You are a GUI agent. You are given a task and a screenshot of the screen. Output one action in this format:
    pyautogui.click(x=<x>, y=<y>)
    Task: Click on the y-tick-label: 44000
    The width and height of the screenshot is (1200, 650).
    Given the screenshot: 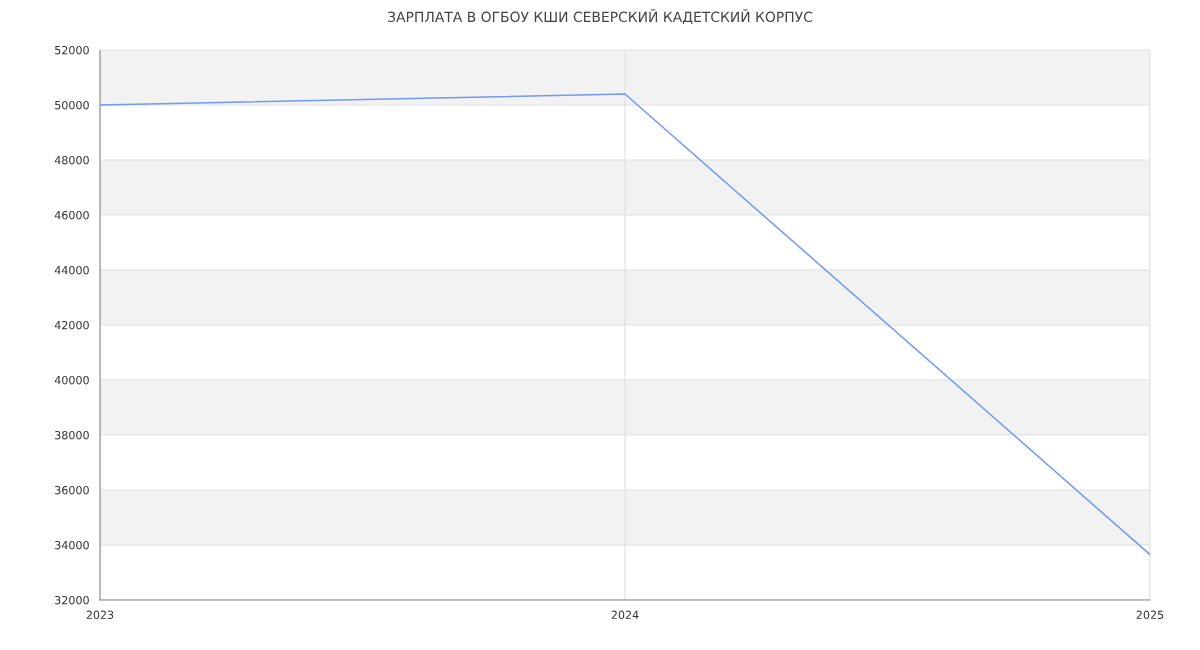 What is the action you would take?
    pyautogui.click(x=71, y=270)
    